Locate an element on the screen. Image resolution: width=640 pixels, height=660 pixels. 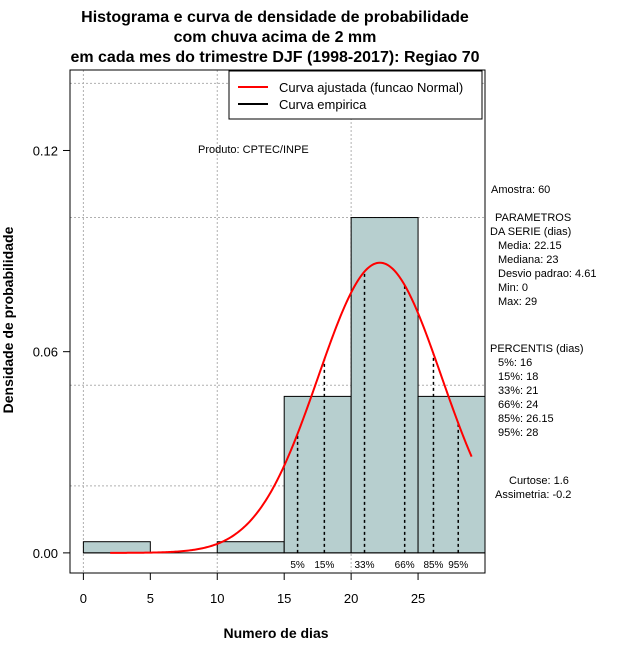
percentile-label: 66% is located at coordinates (405, 565).